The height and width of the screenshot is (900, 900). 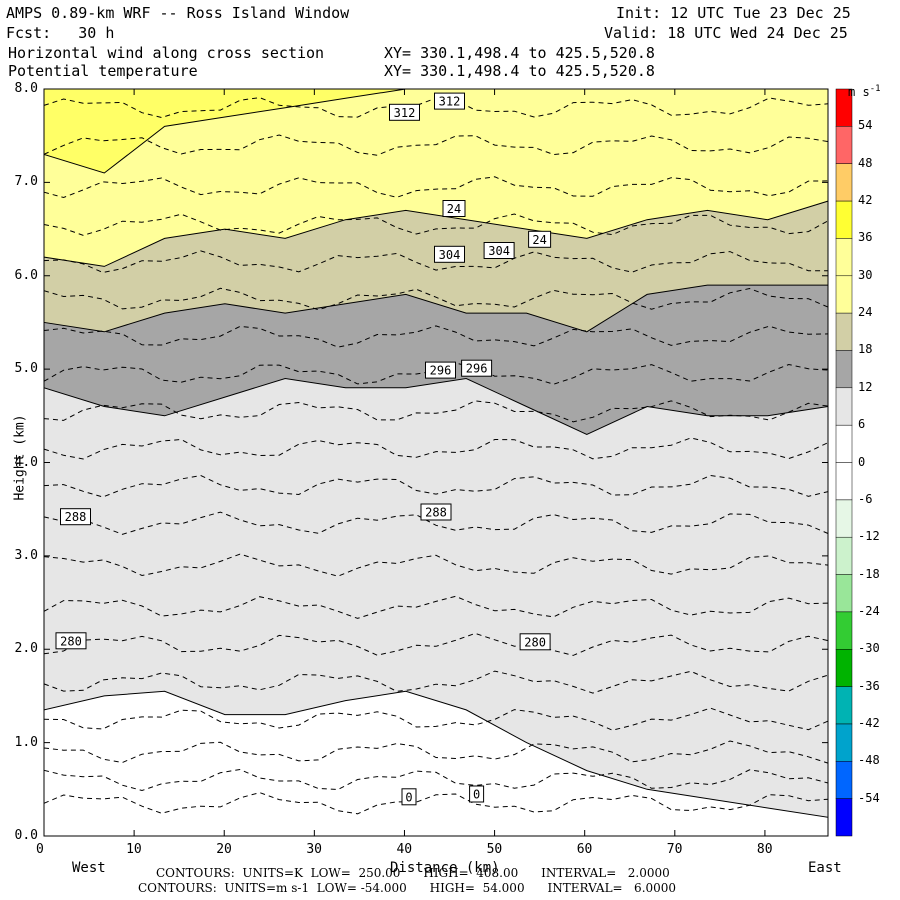 I want to click on x-tick-label: 10, so click(x=134, y=849).